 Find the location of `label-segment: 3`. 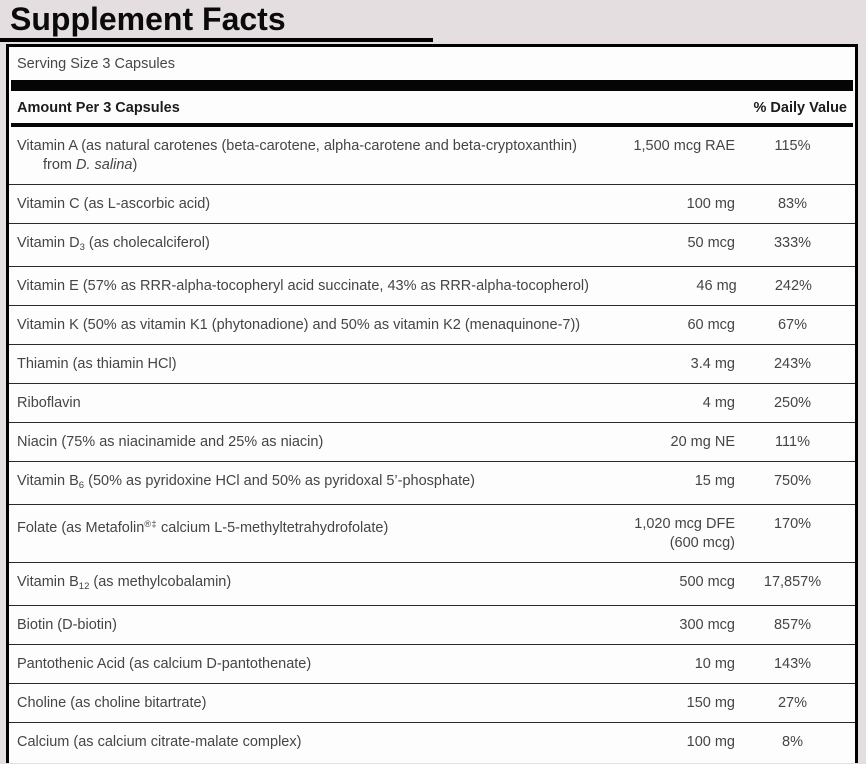

label-segment: 3 is located at coordinates (82, 247).